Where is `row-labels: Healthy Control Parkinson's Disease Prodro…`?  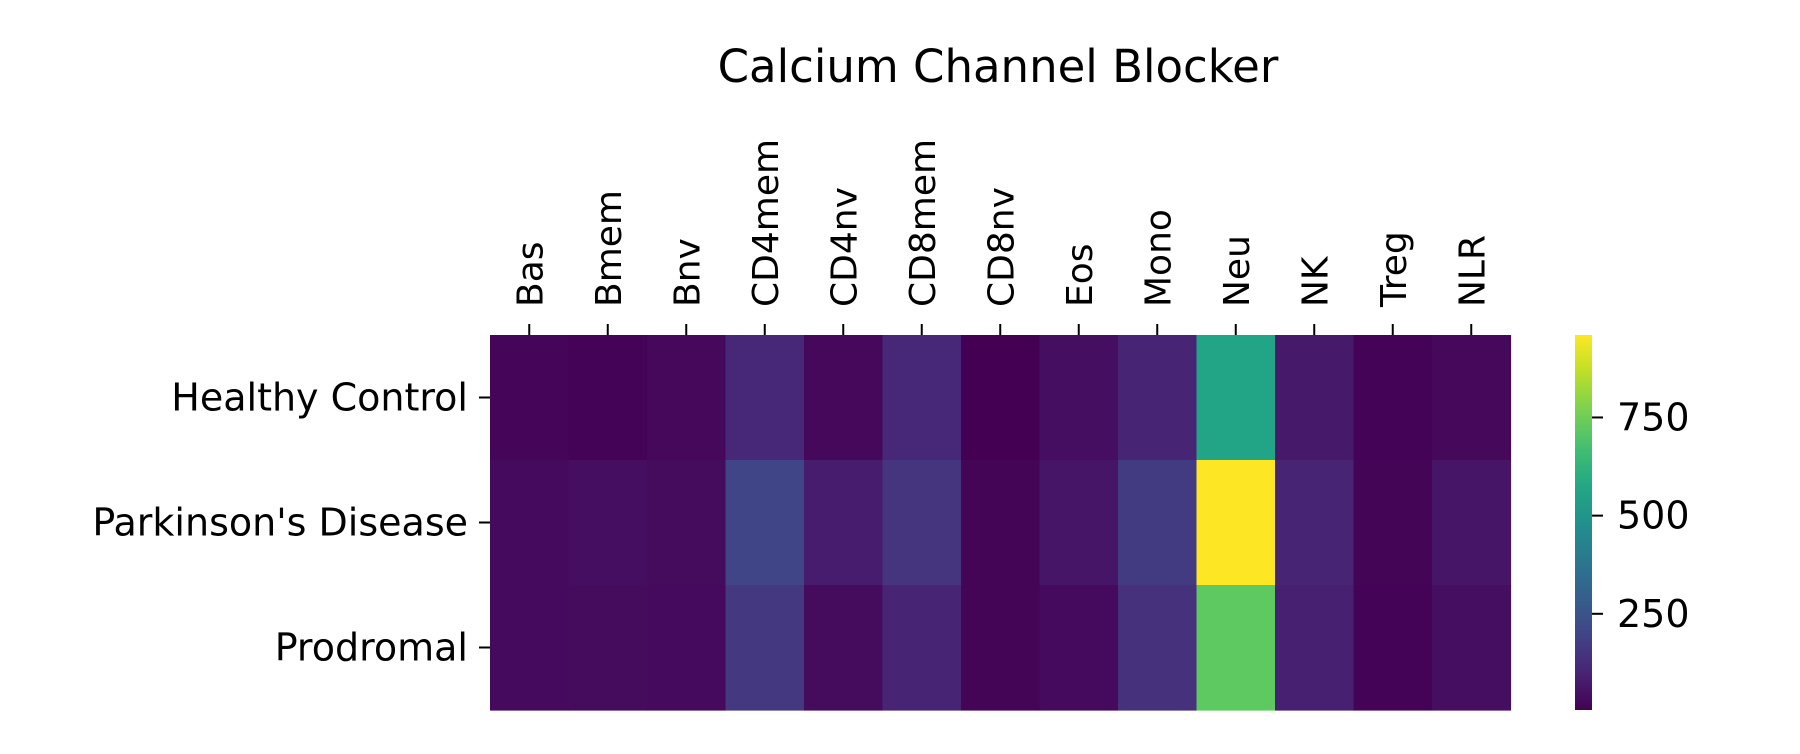
row-labels: Healthy Control Parkinson's Disease Prodro… is located at coordinates (291, 523).